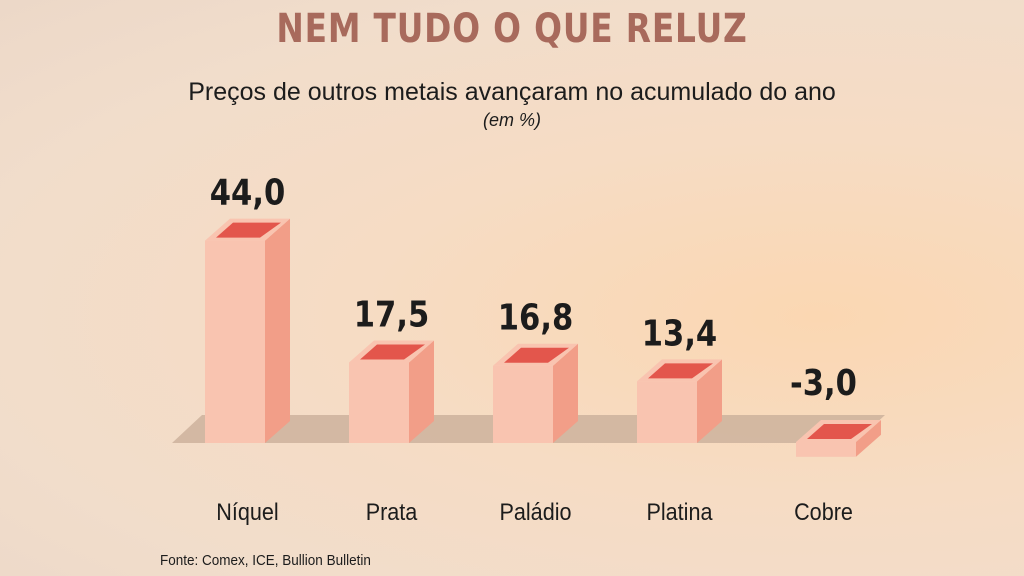 This screenshot has width=1024, height=576. I want to click on bar-cobre, so click(838, 438).